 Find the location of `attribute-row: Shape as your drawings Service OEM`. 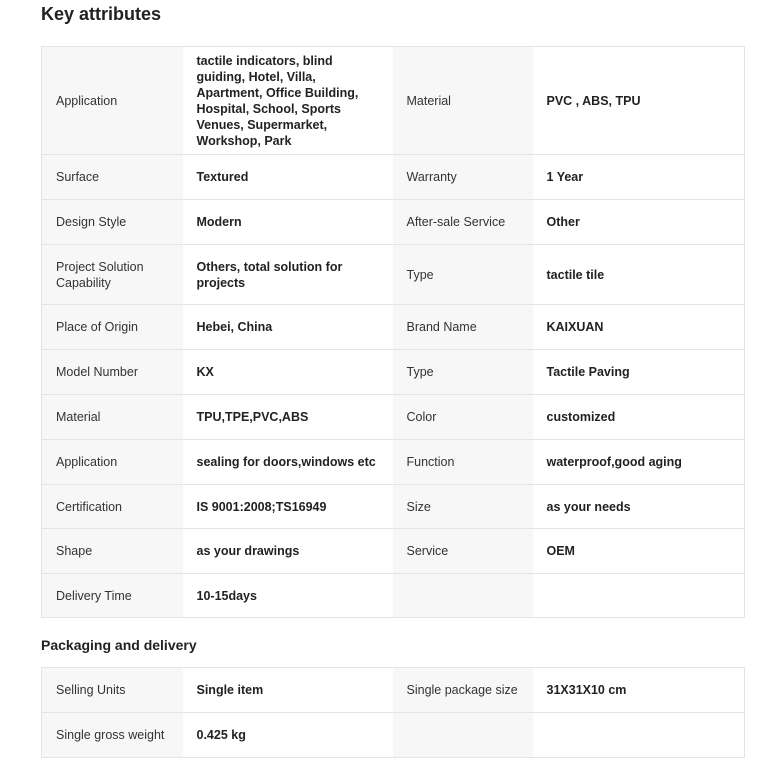

attribute-row: Shape as your drawings Service OEM is located at coordinates (393, 551).